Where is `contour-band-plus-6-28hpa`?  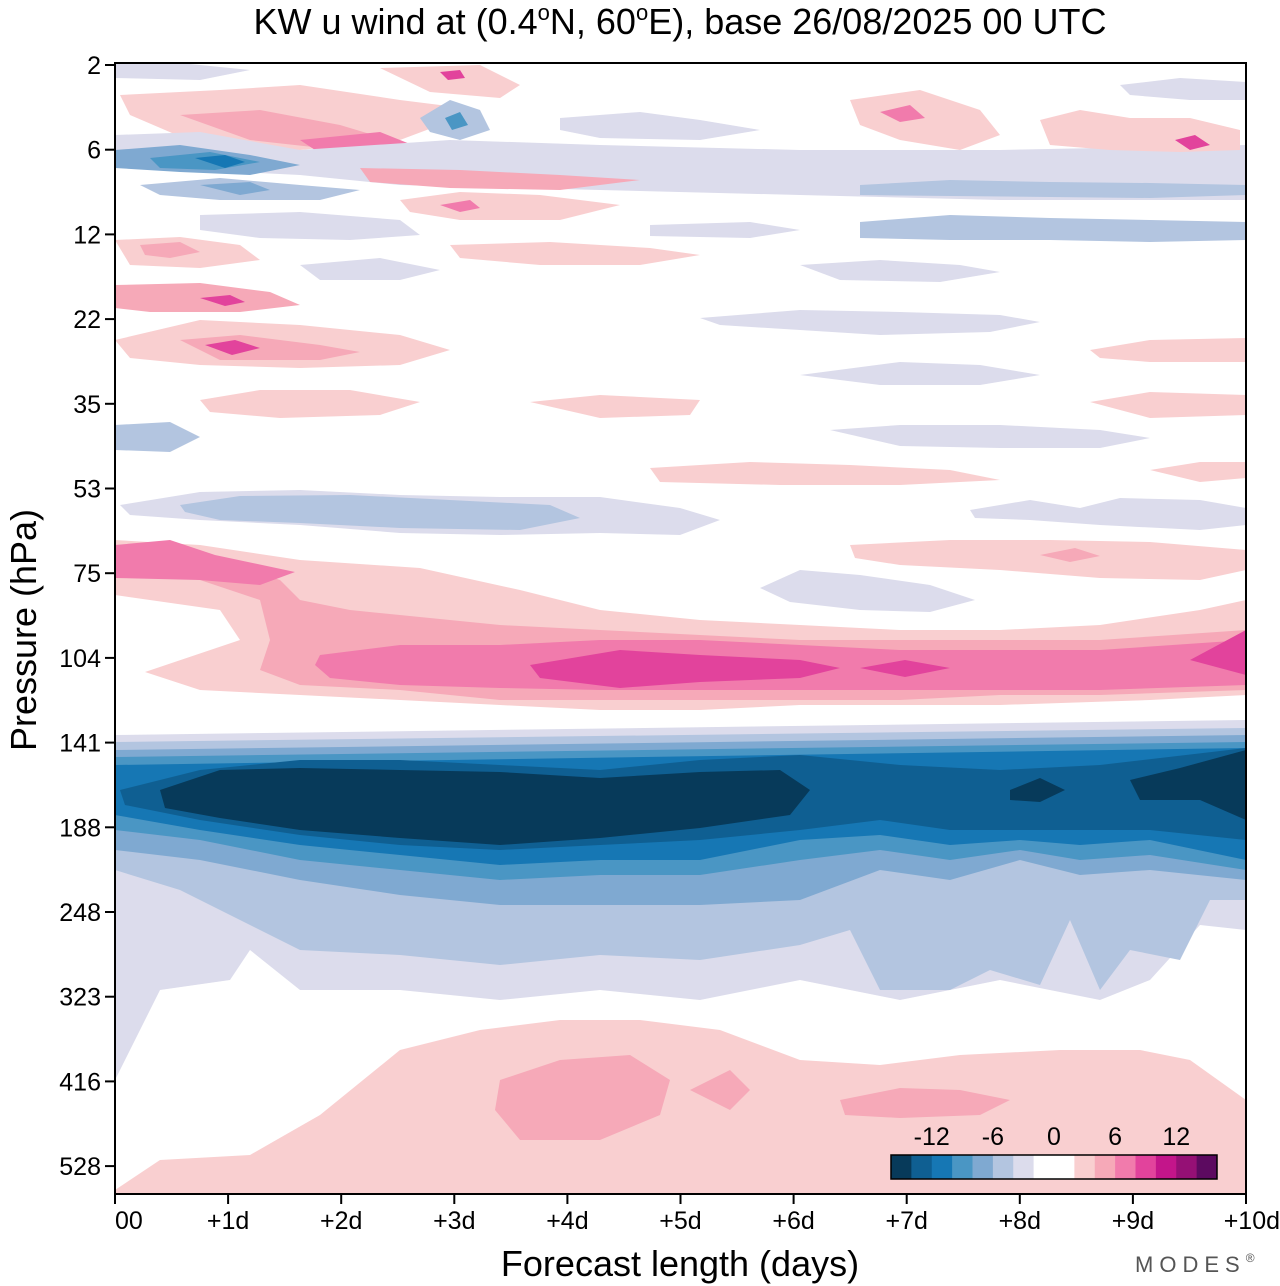
contour-band-plus-6-28hpa is located at coordinates (270, 347).